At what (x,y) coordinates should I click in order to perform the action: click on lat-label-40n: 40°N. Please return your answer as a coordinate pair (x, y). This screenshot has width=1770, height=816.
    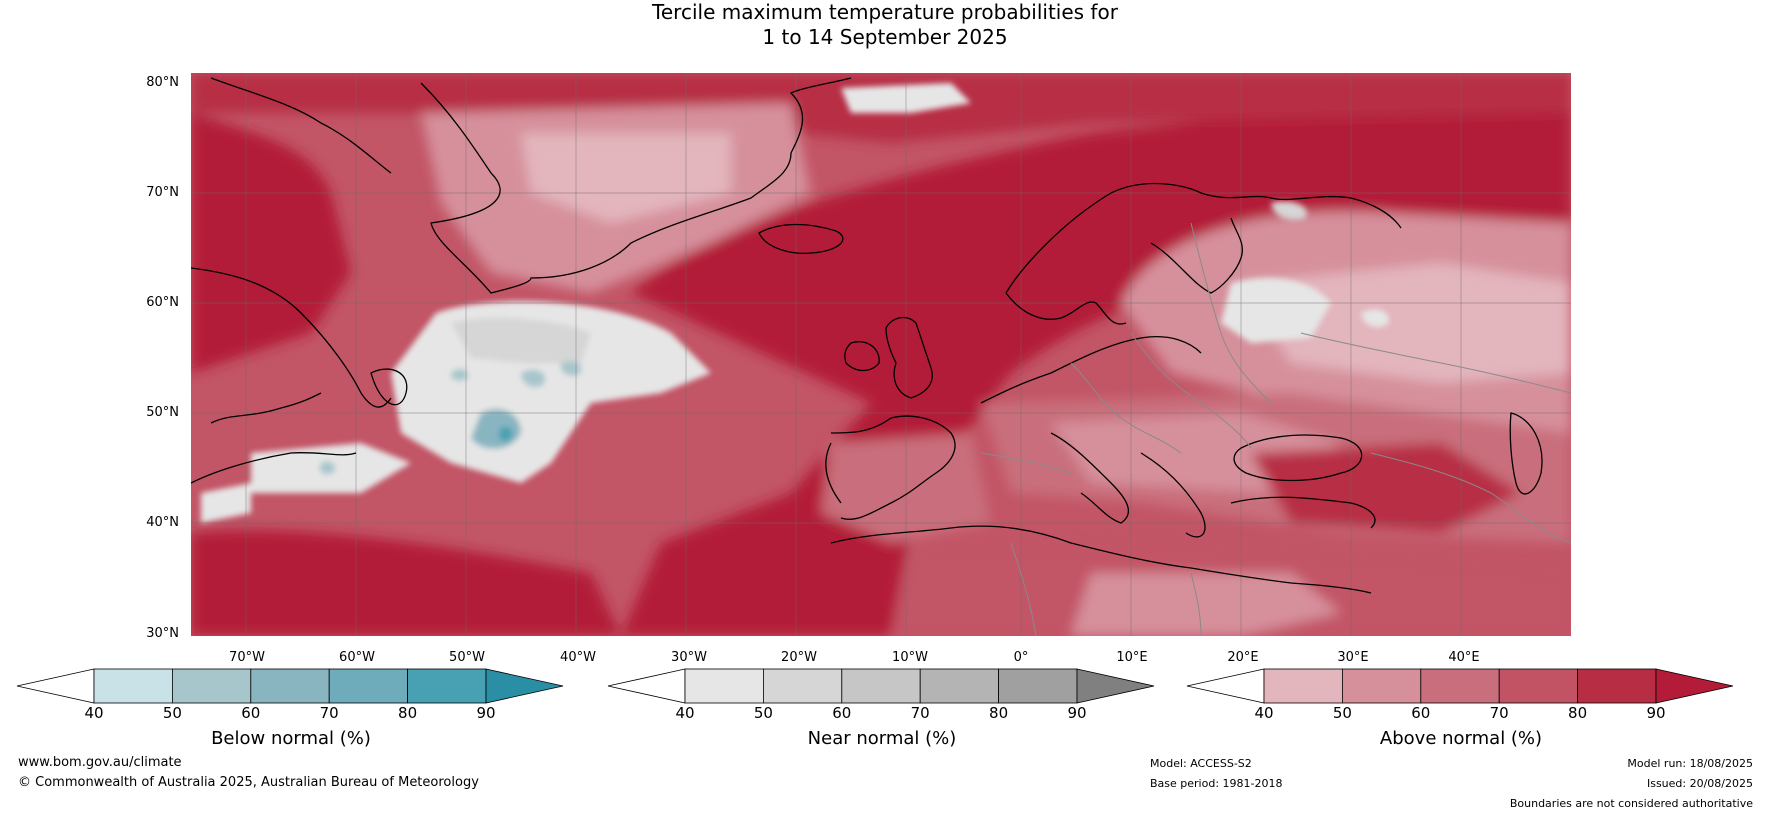
    Looking at the image, I should click on (162, 522).